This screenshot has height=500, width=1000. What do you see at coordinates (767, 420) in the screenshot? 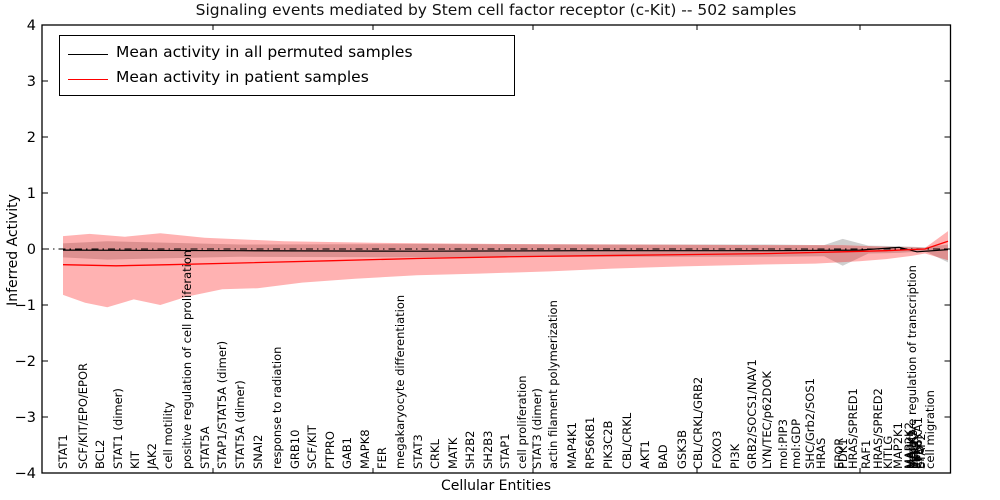
I see `x-category-label: LYN/TEC/p62DOK` at bounding box center [767, 420].